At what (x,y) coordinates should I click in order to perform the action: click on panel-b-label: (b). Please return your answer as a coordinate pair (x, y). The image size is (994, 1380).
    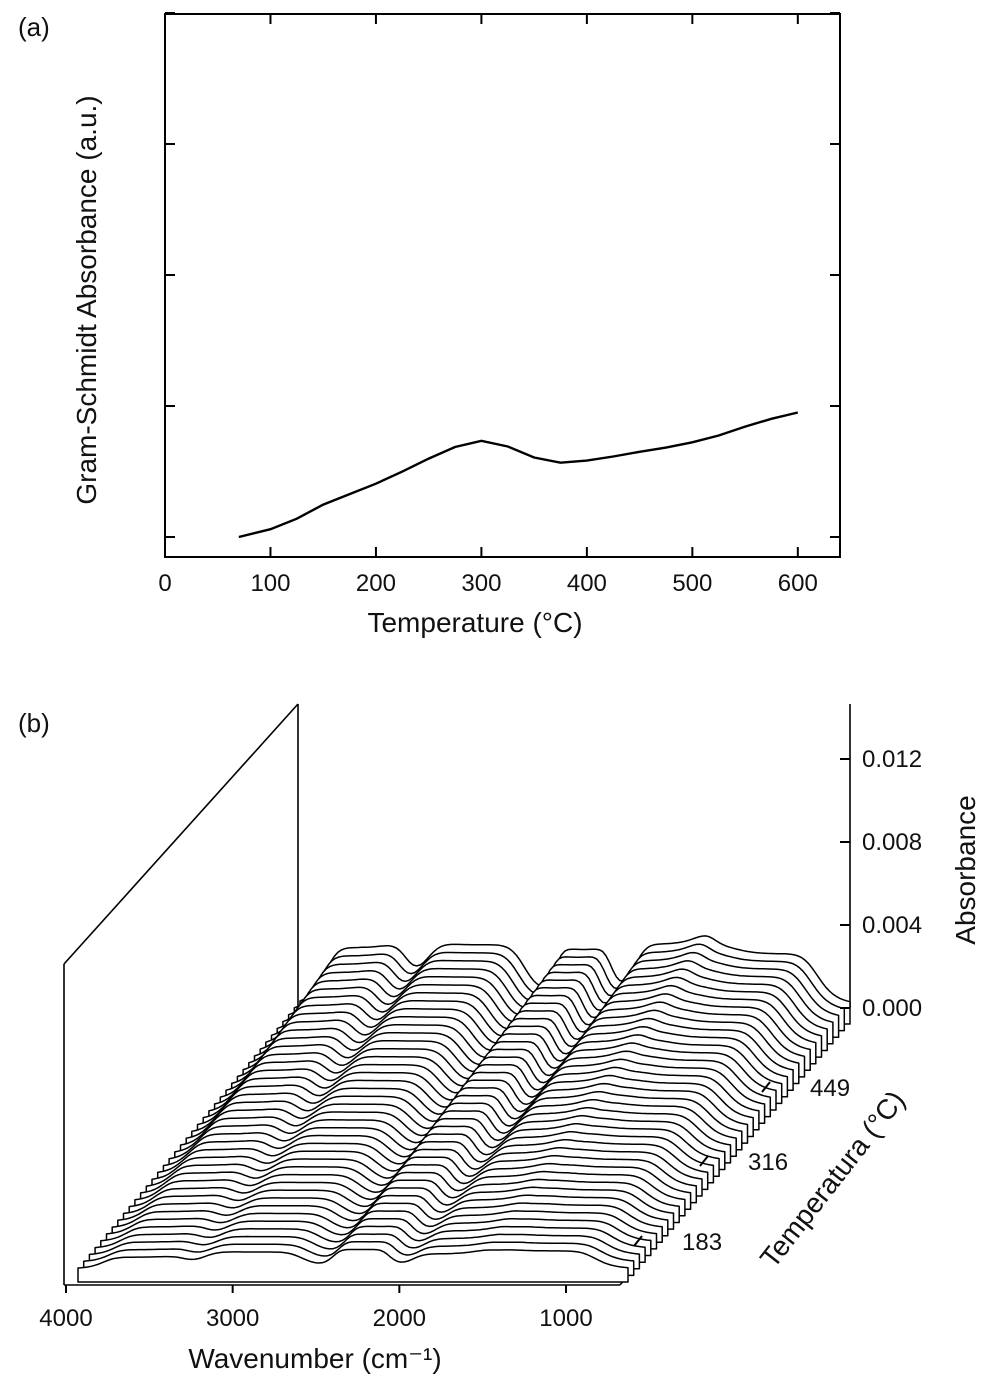
    Looking at the image, I should click on (34, 723).